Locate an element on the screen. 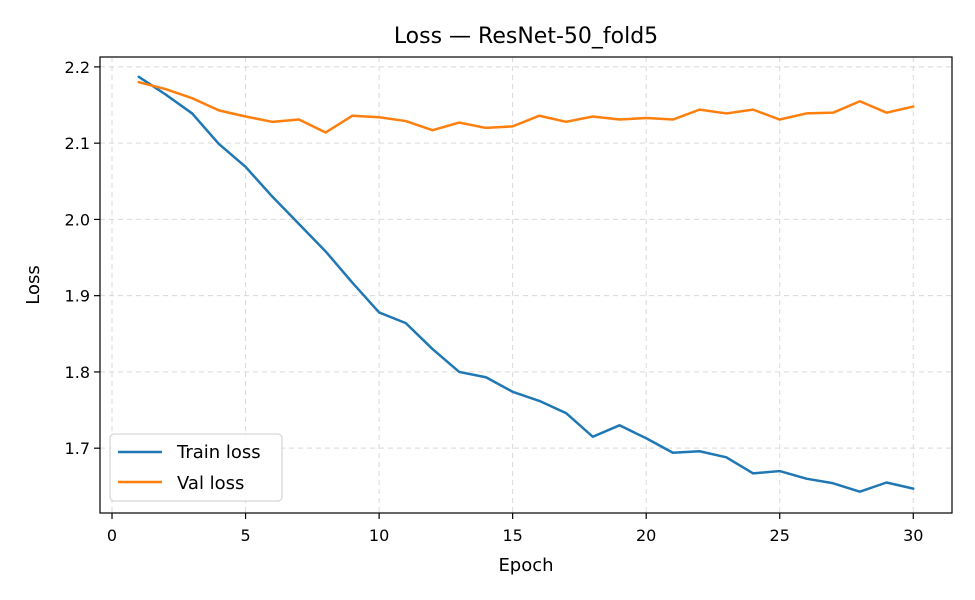  y-tick-label: 1.8 is located at coordinates (77, 372).